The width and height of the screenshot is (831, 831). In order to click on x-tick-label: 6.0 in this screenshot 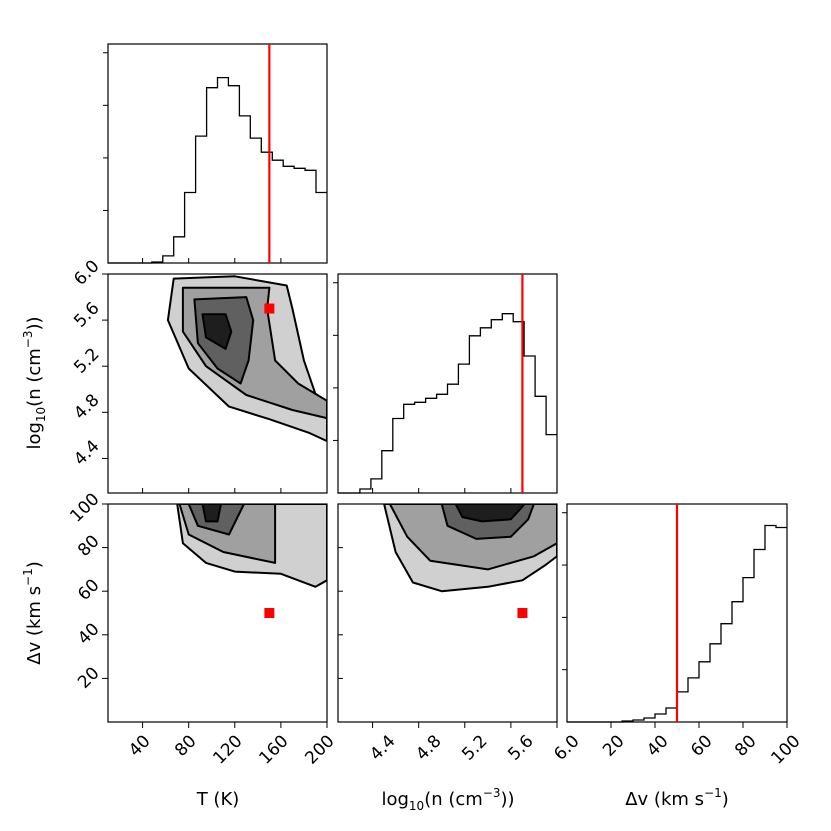, I will do `click(566, 747)`.